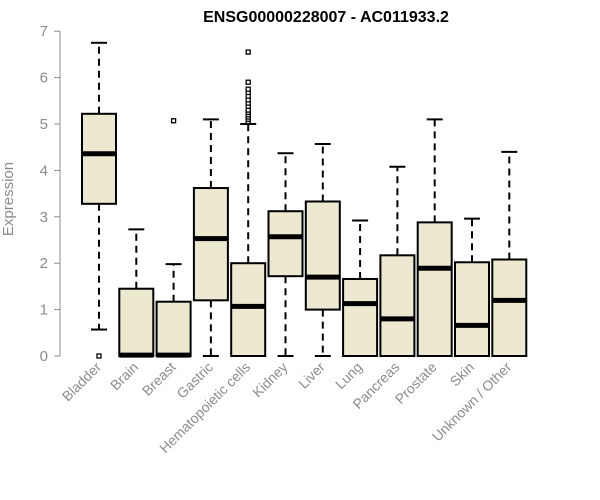 The height and width of the screenshot is (500, 600). I want to click on y-tick-label: 2, so click(44, 263).